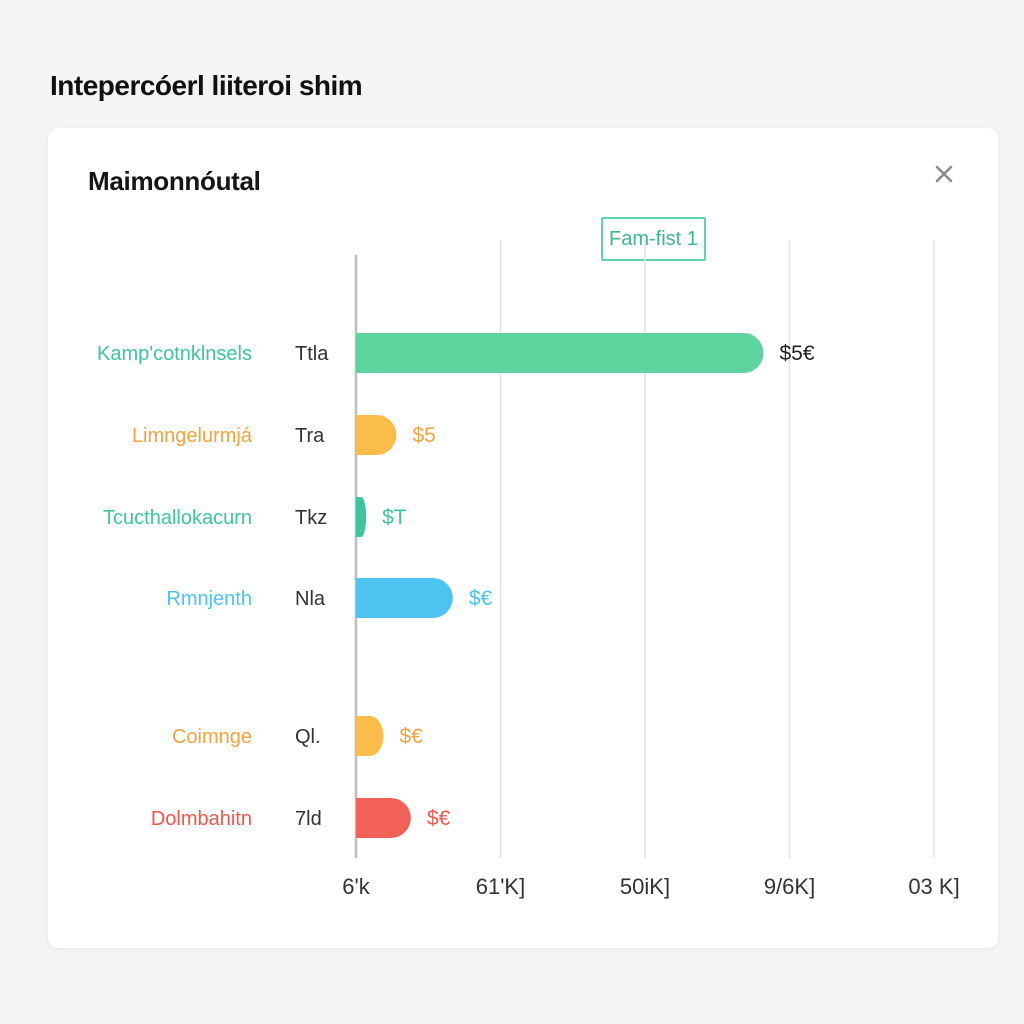  I want to click on x-tick-label: 6'k, so click(356, 886).